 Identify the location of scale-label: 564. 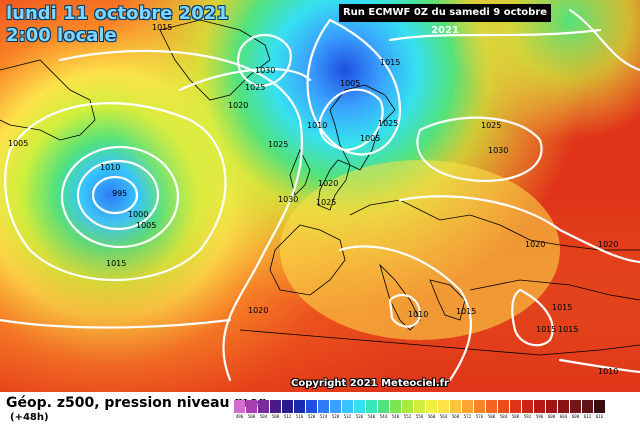
(443, 416).